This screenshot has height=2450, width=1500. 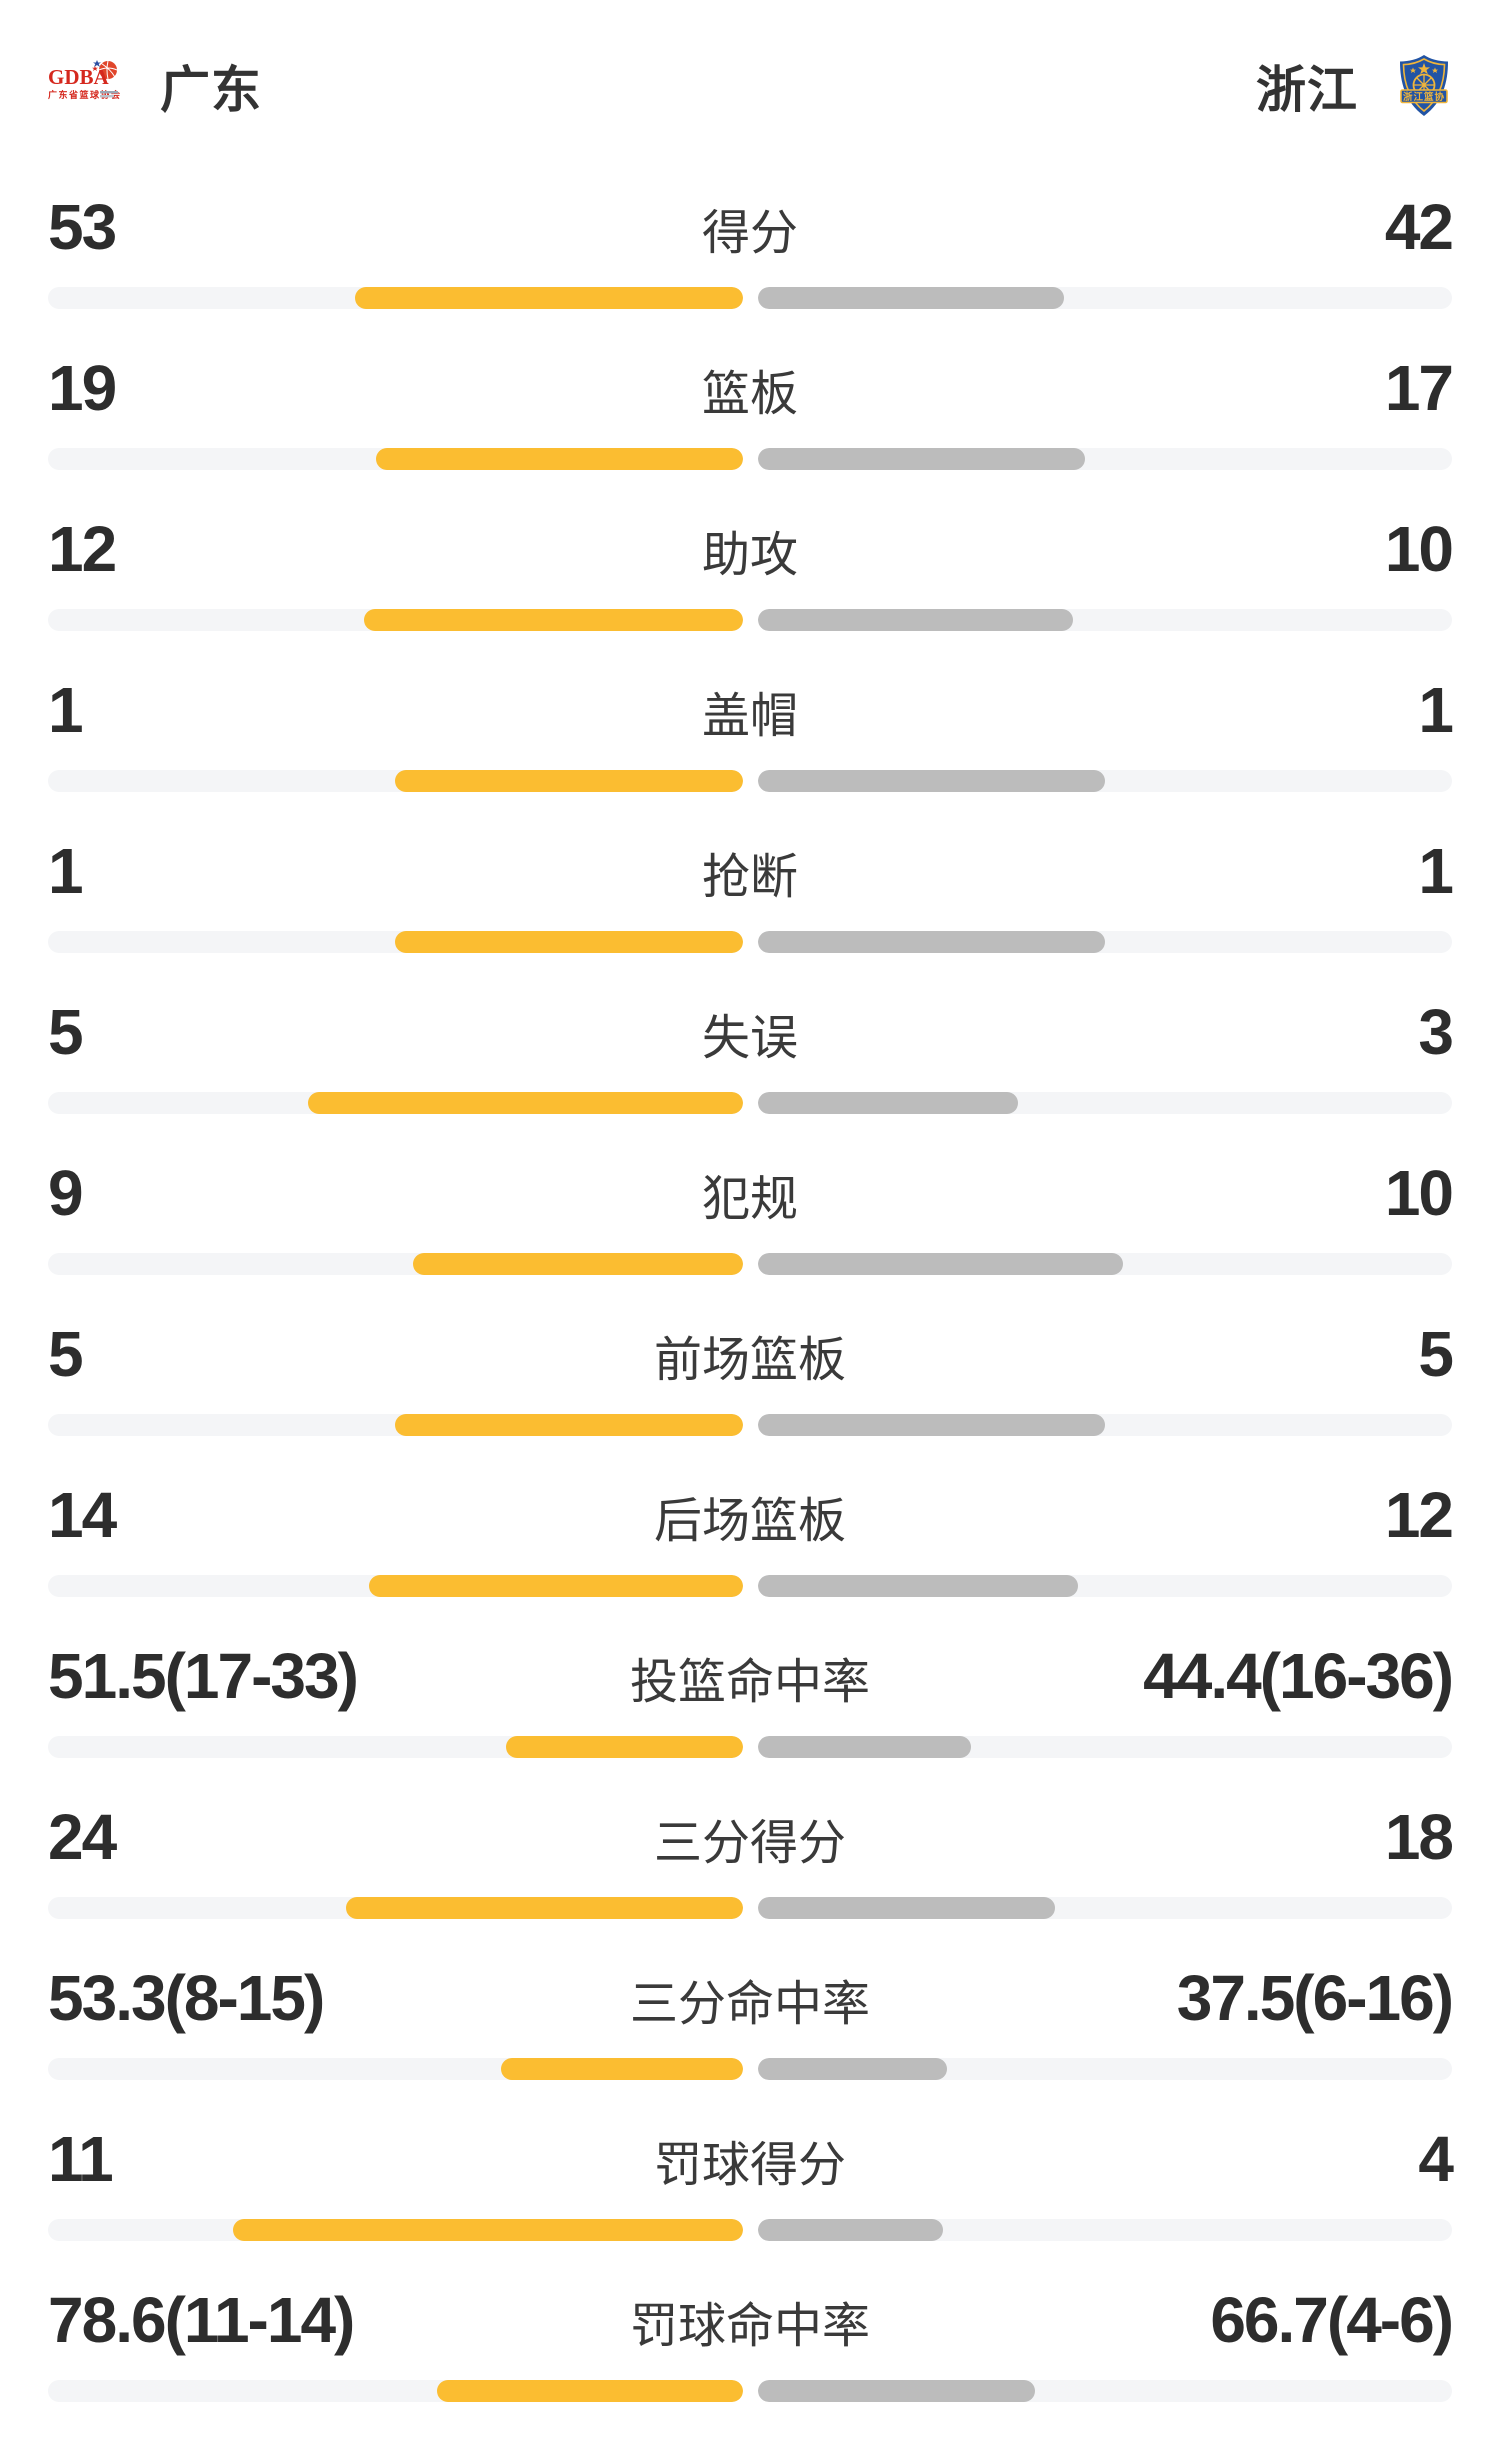 What do you see at coordinates (751, 2202) in the screenshot?
I see `stat-row: 11 罚球得分 4` at bounding box center [751, 2202].